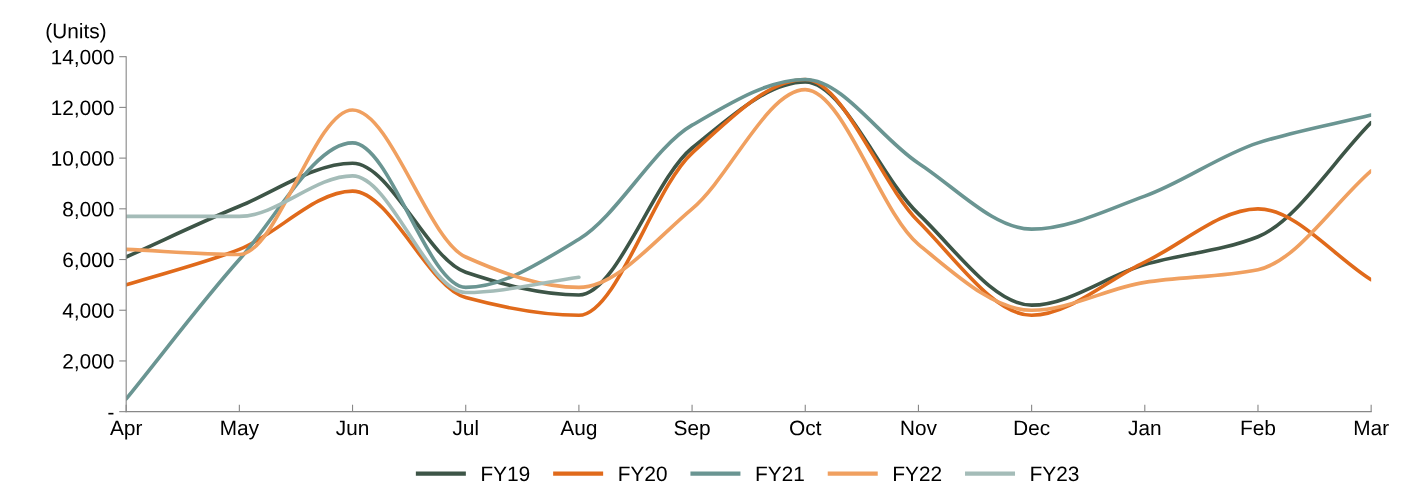  I want to click on x-tick-label: Sep, so click(692, 430).